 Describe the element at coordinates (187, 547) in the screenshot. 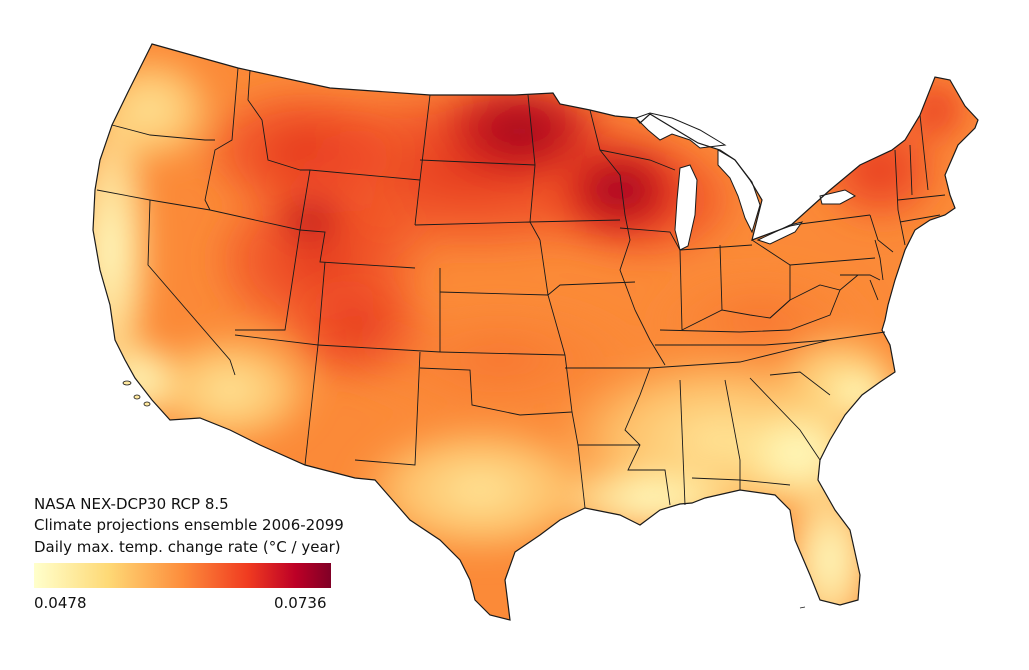

I see `legend-variable-label: Daily max. temp. change rate (°C / year)` at that location.